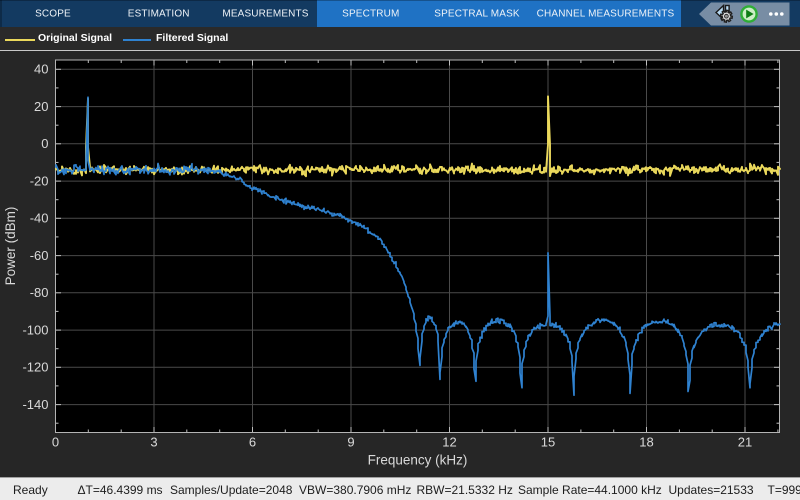  What do you see at coordinates (350, 442) in the screenshot?
I see `svg-text: 9` at bounding box center [350, 442].